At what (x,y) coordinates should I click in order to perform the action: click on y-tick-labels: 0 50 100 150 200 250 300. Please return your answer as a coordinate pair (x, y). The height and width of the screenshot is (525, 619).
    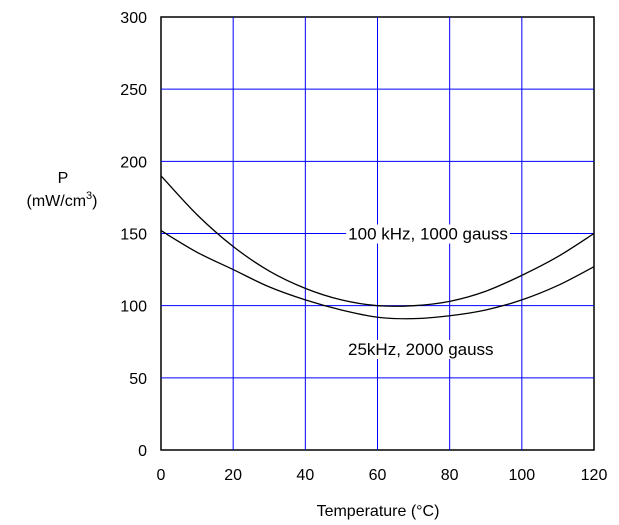
    Looking at the image, I should click on (133, 235).